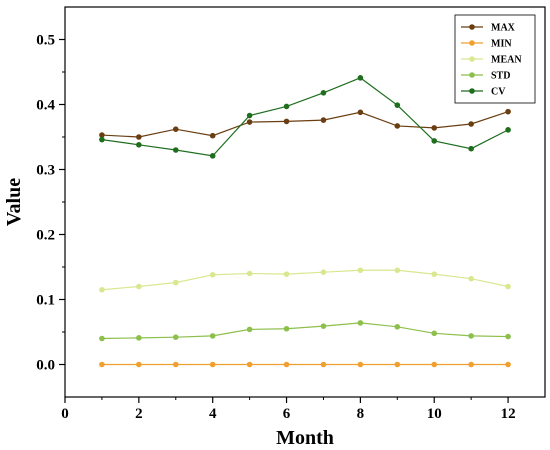 Image resolution: width=550 pixels, height=450 pixels. I want to click on x-axis-title: Month, so click(305, 438).